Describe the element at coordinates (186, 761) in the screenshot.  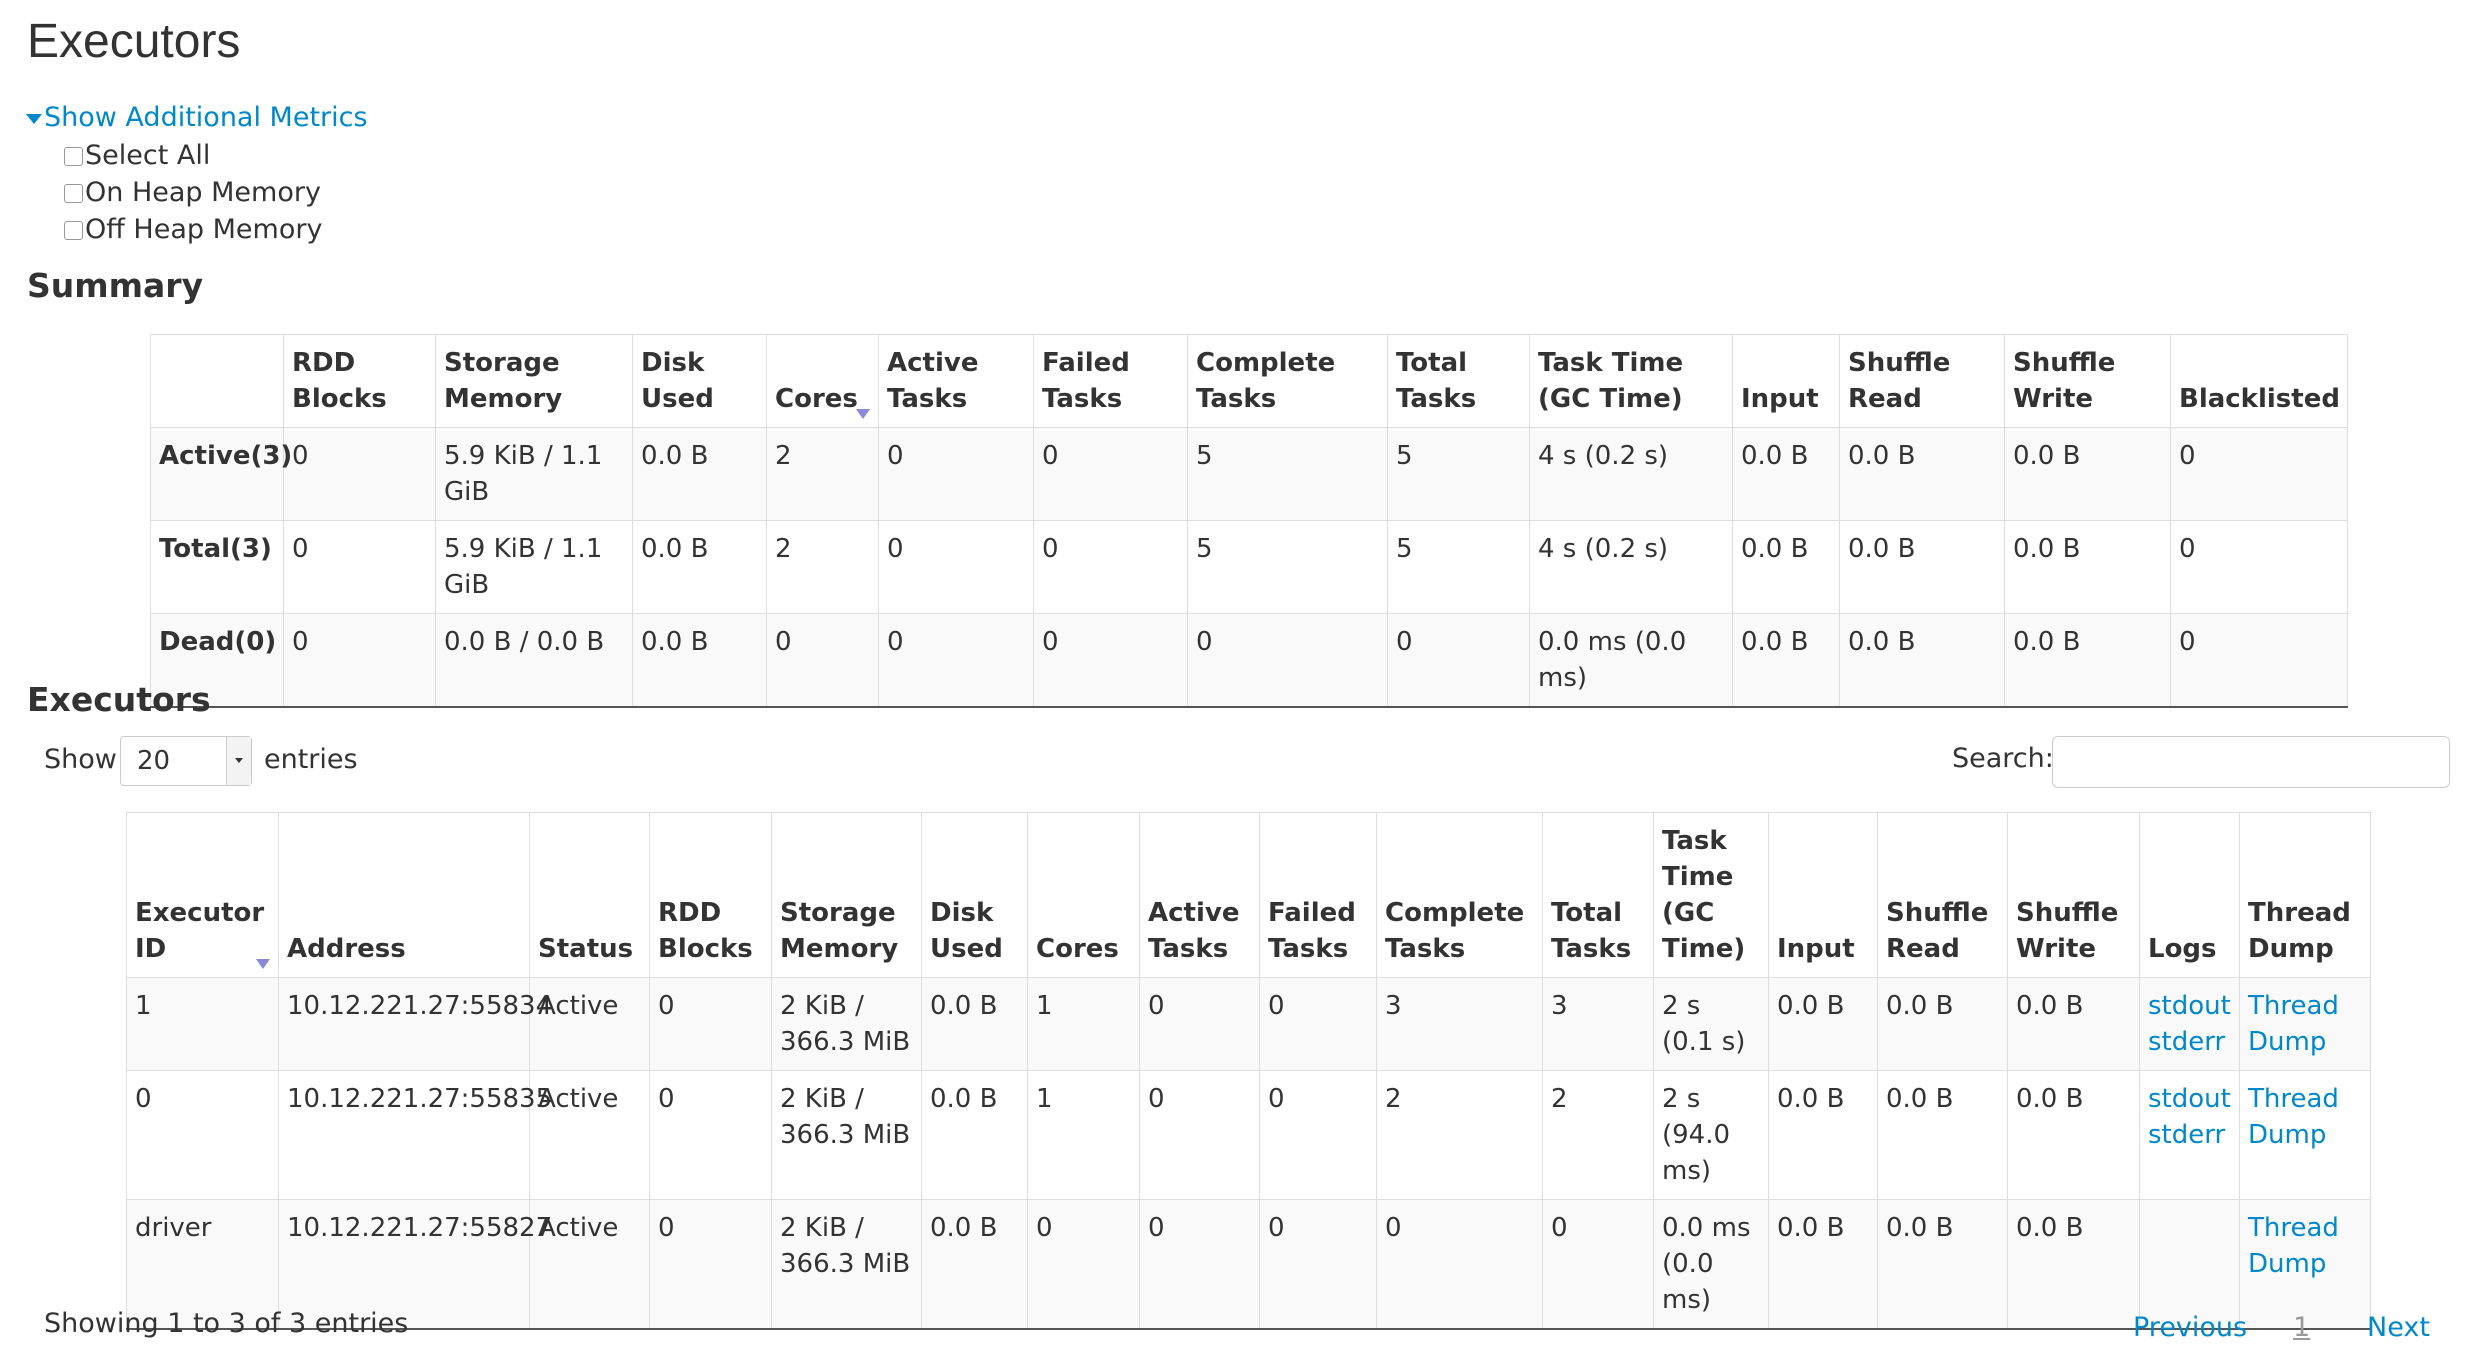
I see `page-size-select: 20` at that location.